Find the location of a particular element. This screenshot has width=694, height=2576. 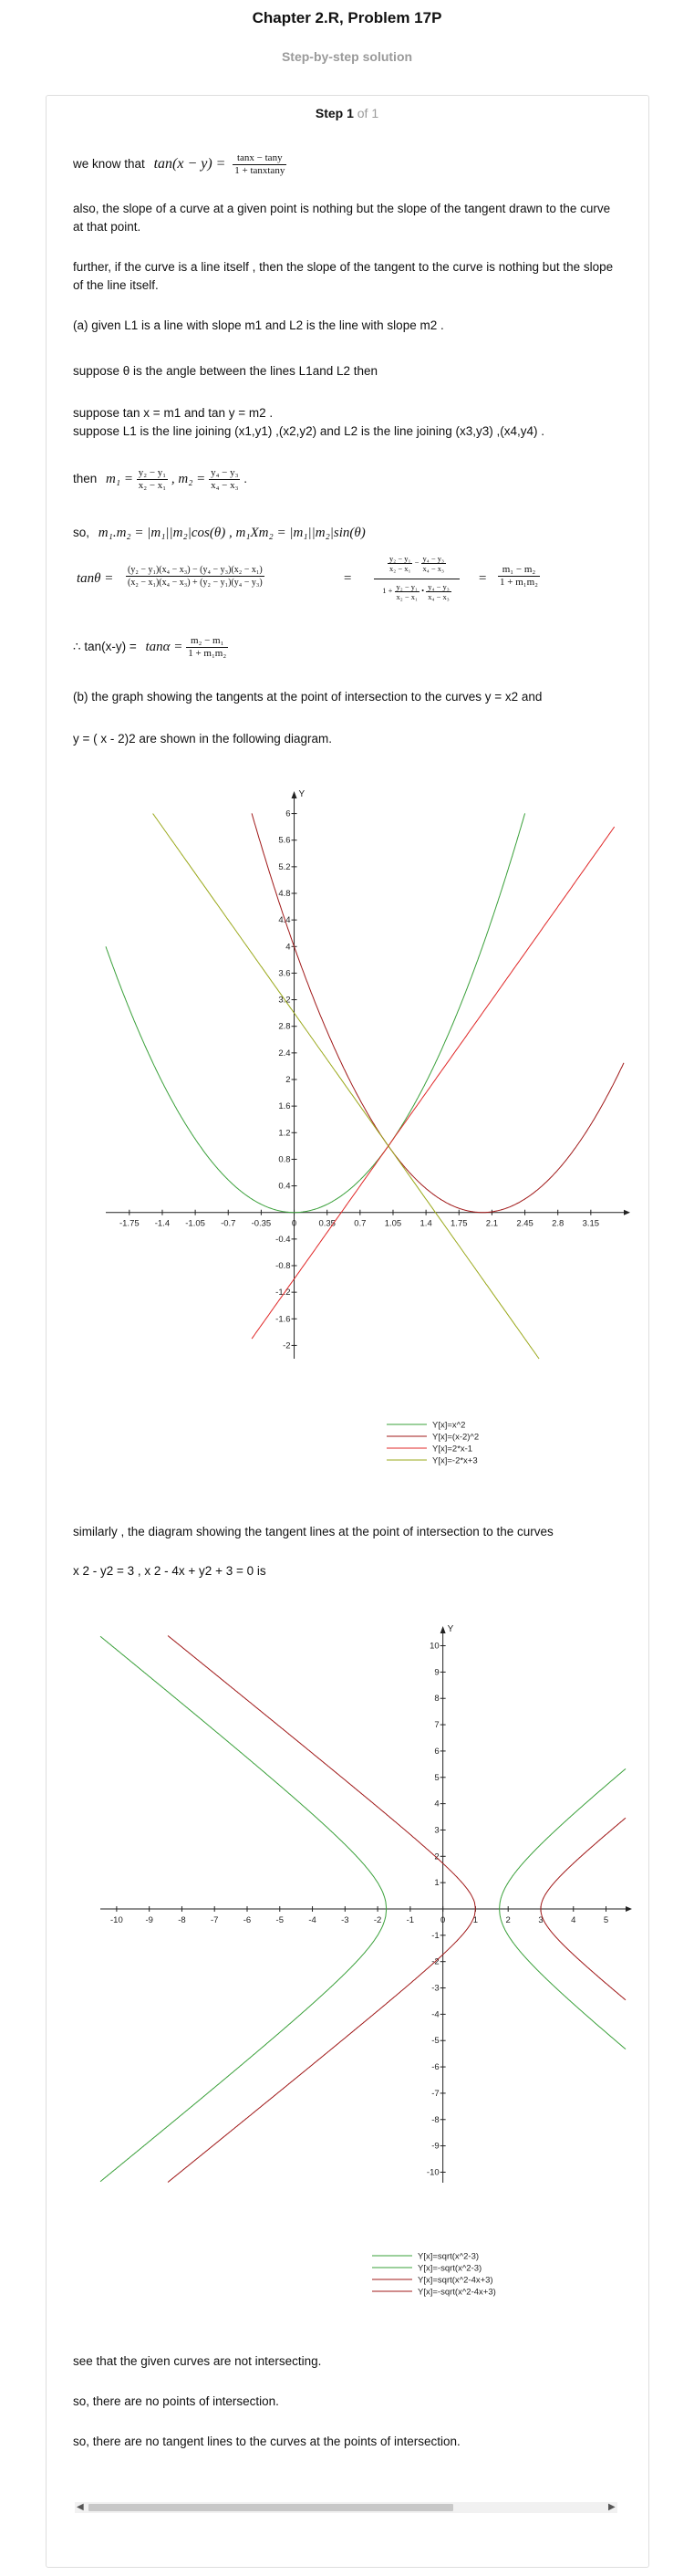

y-tick-label: 4.4 is located at coordinates (284, 920).